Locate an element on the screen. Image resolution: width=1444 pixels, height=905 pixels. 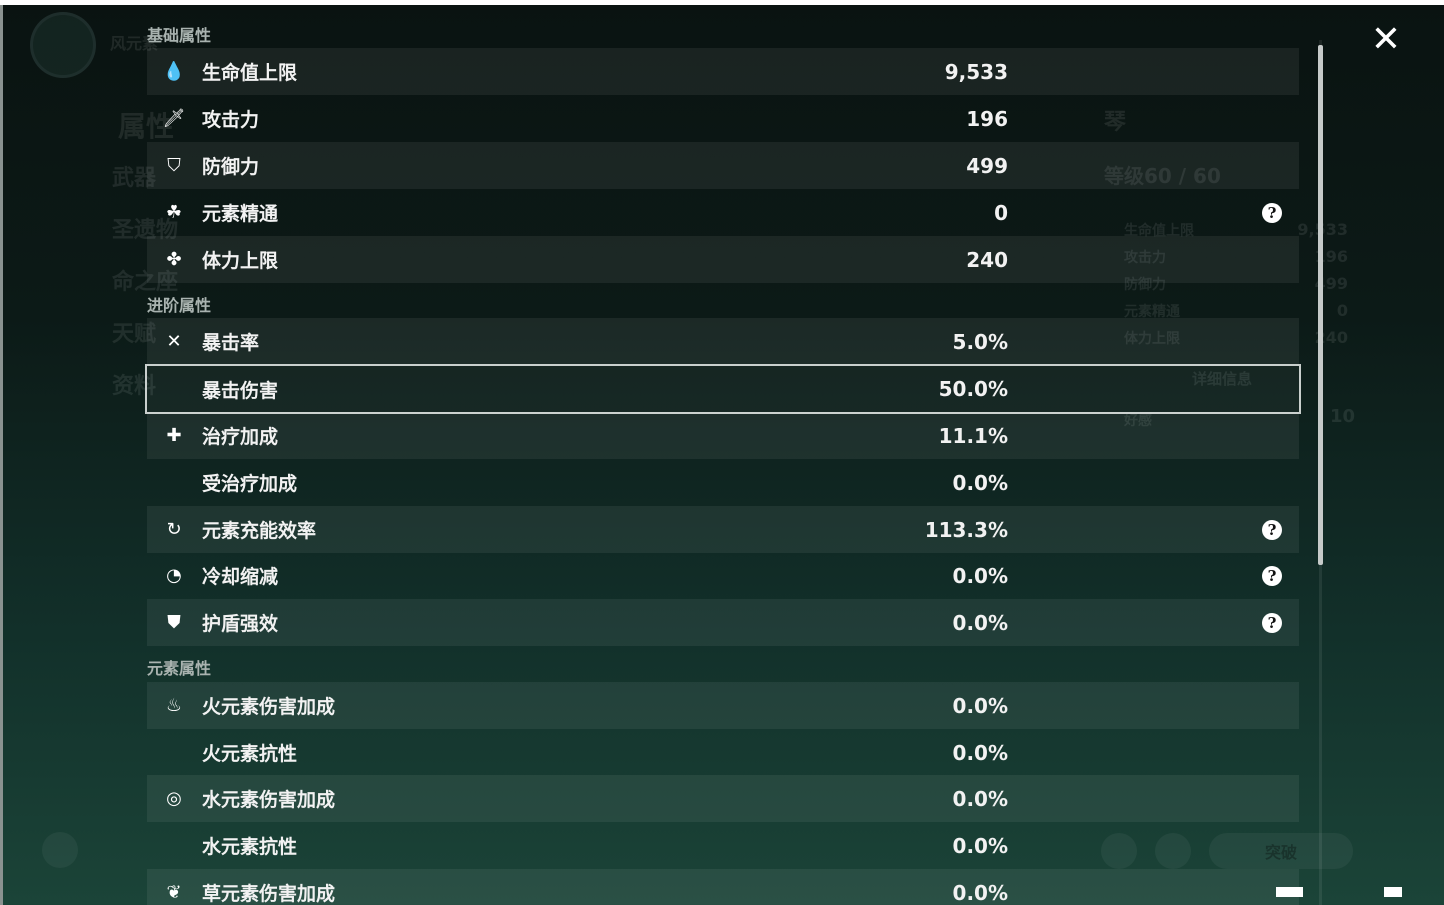
stat-value: 240 is located at coordinates (987, 259).